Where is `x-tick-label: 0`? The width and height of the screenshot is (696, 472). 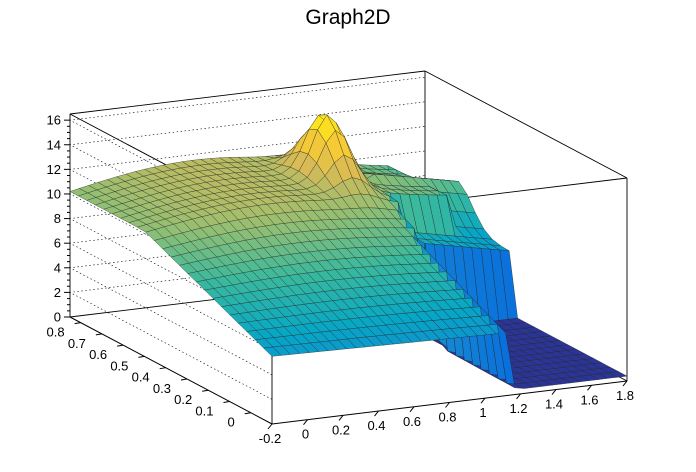
x-tick-label: 0 is located at coordinates (305, 434).